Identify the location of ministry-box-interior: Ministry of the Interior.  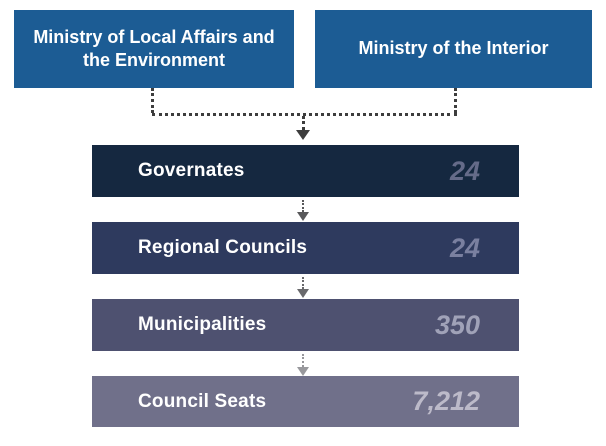
(453, 49).